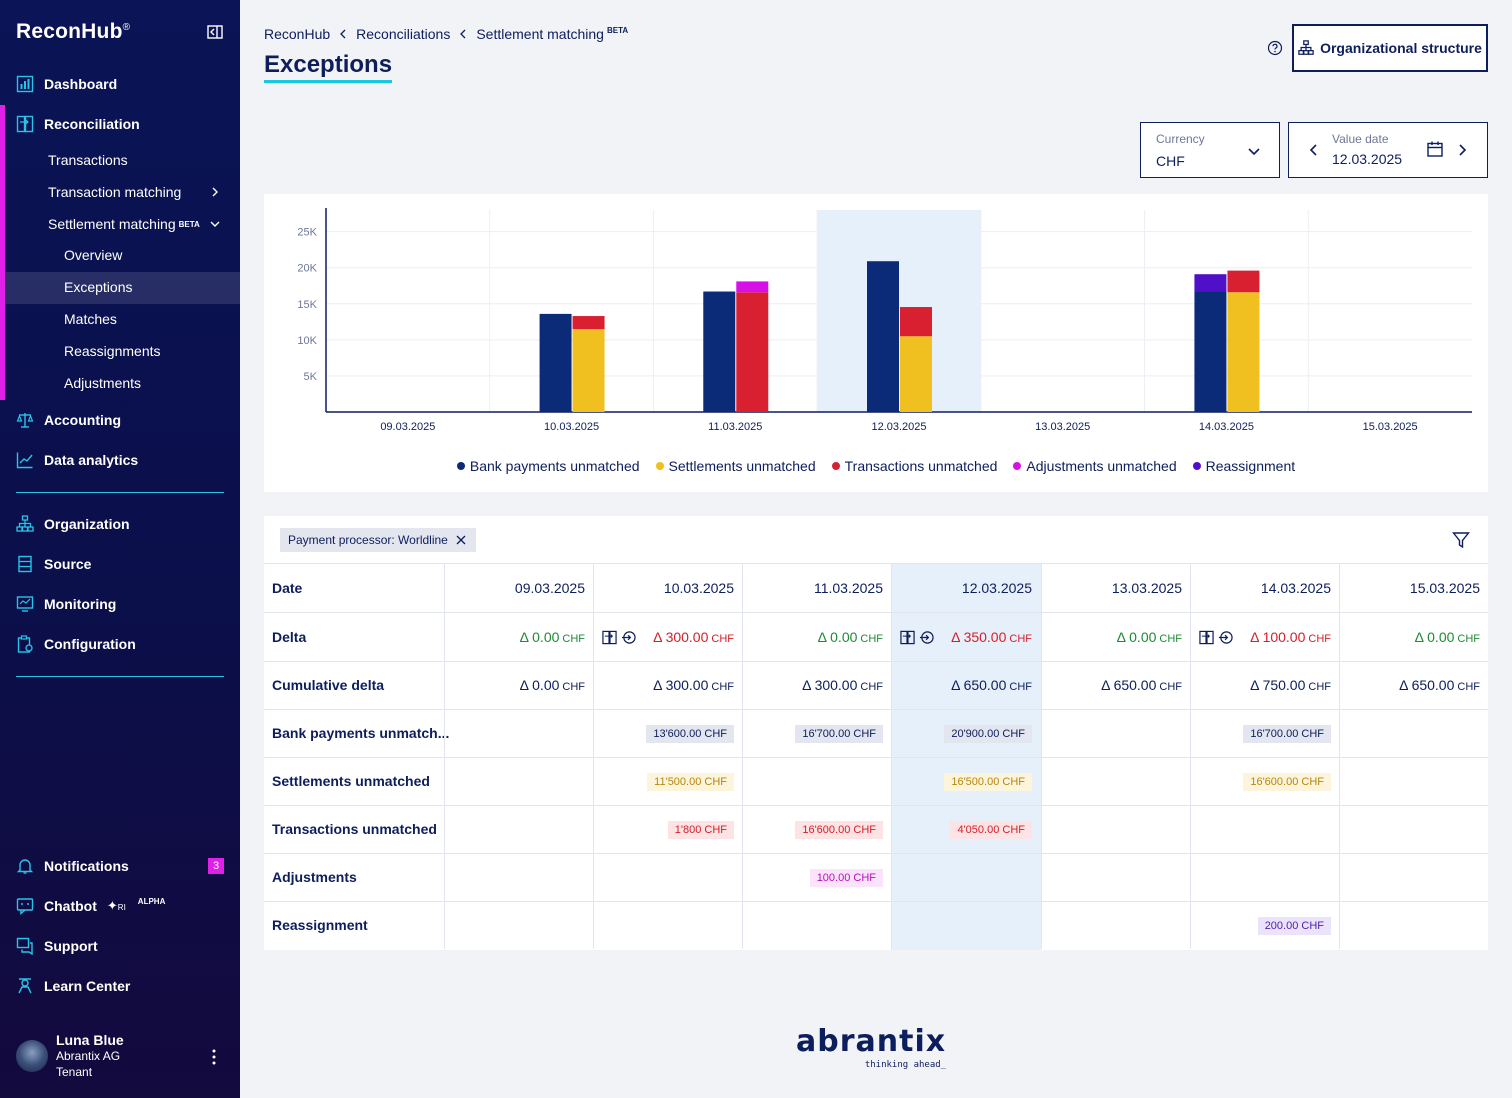 The image size is (1512, 1098). What do you see at coordinates (1314, 150) in the screenshot?
I see `previous-date-icon` at bounding box center [1314, 150].